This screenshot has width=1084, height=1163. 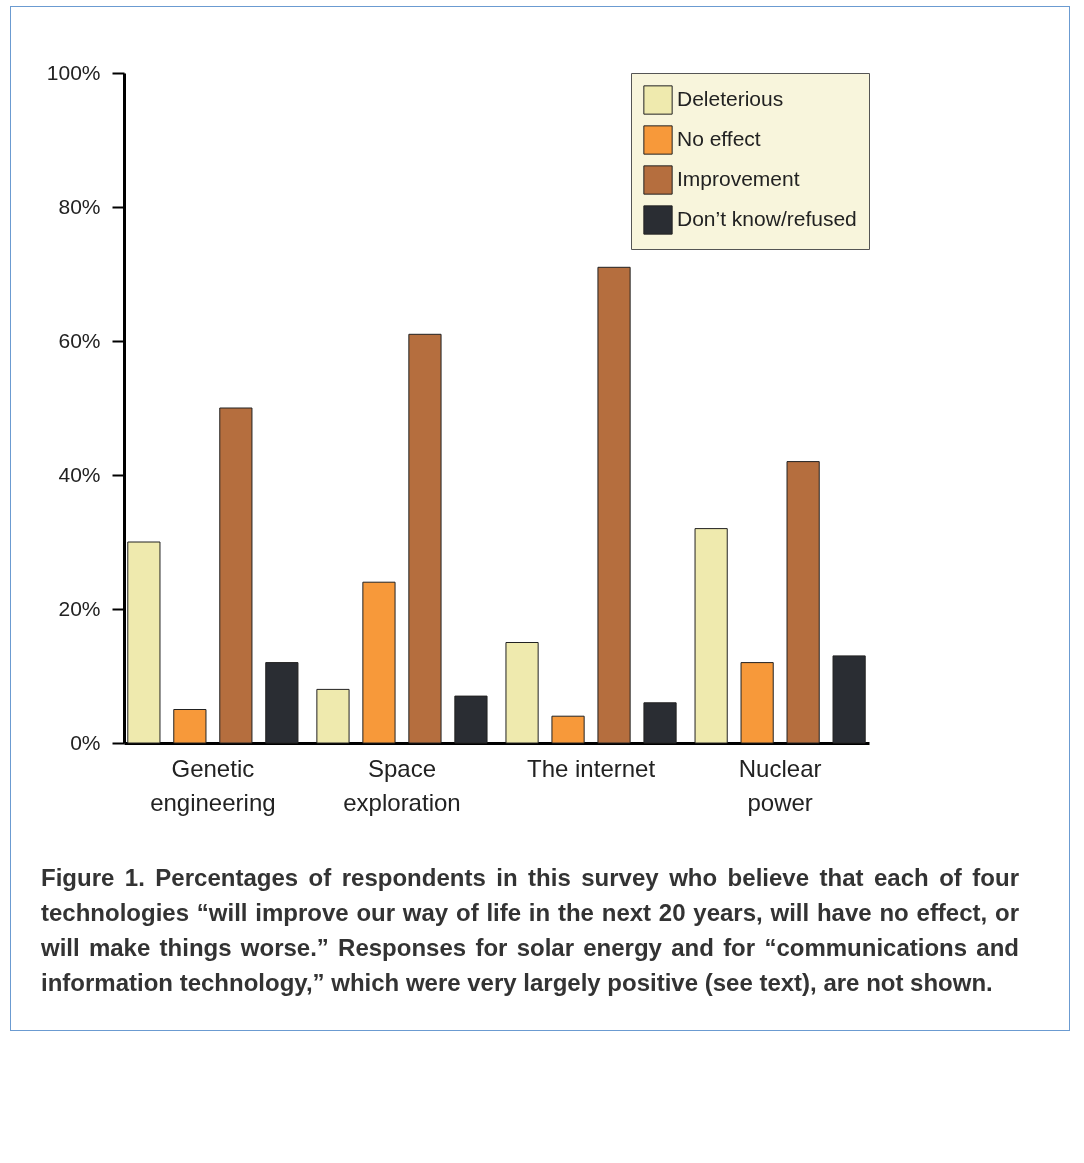 What do you see at coordinates (780, 785) in the screenshot?
I see `x-tick-label: Nuclear power` at bounding box center [780, 785].